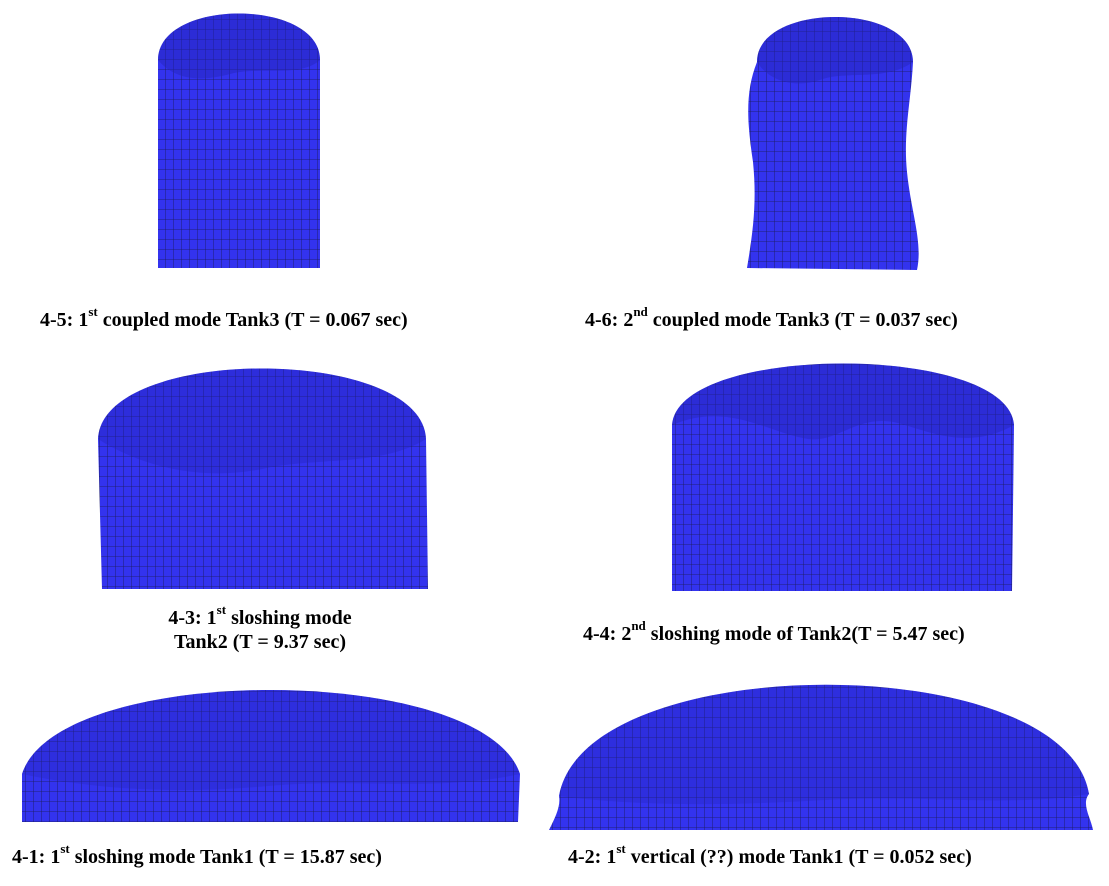 This screenshot has width=1109, height=886. Describe the element at coordinates (802, 320) in the screenshot. I see `caption-4-6-suffix: coupled mode Tank3 (T = 0.037 sec)` at that location.